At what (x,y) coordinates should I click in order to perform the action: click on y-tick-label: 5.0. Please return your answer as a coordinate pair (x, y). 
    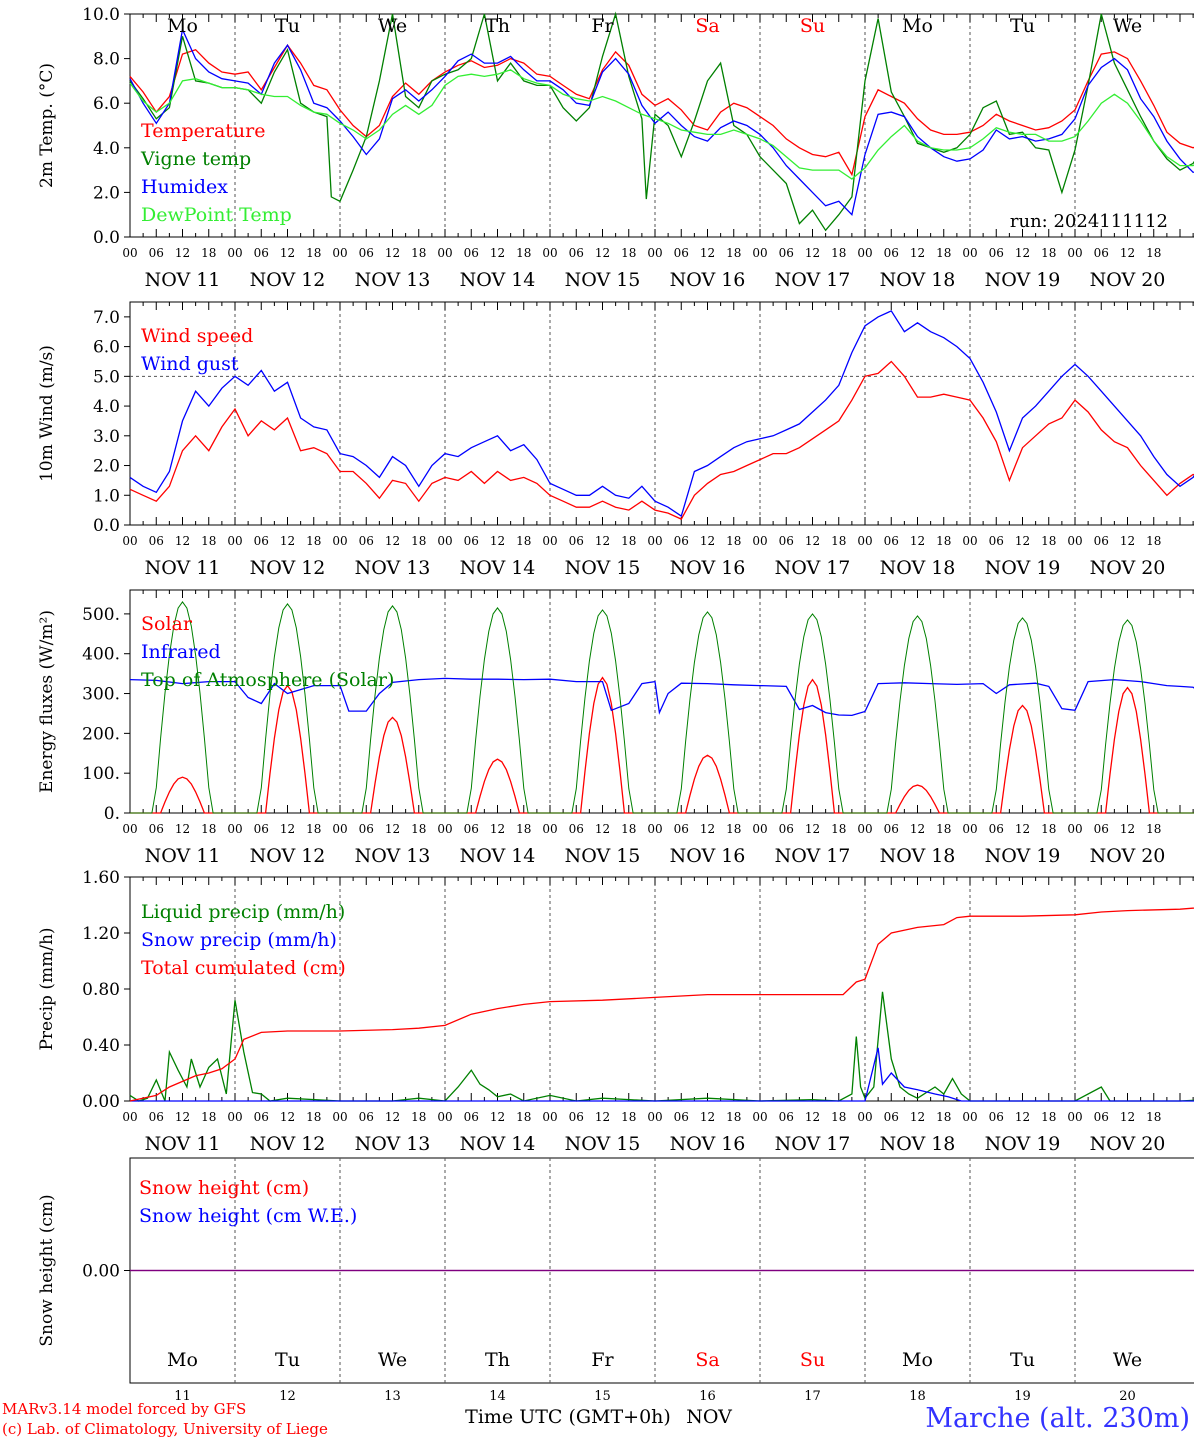
    Looking at the image, I should click on (106, 377).